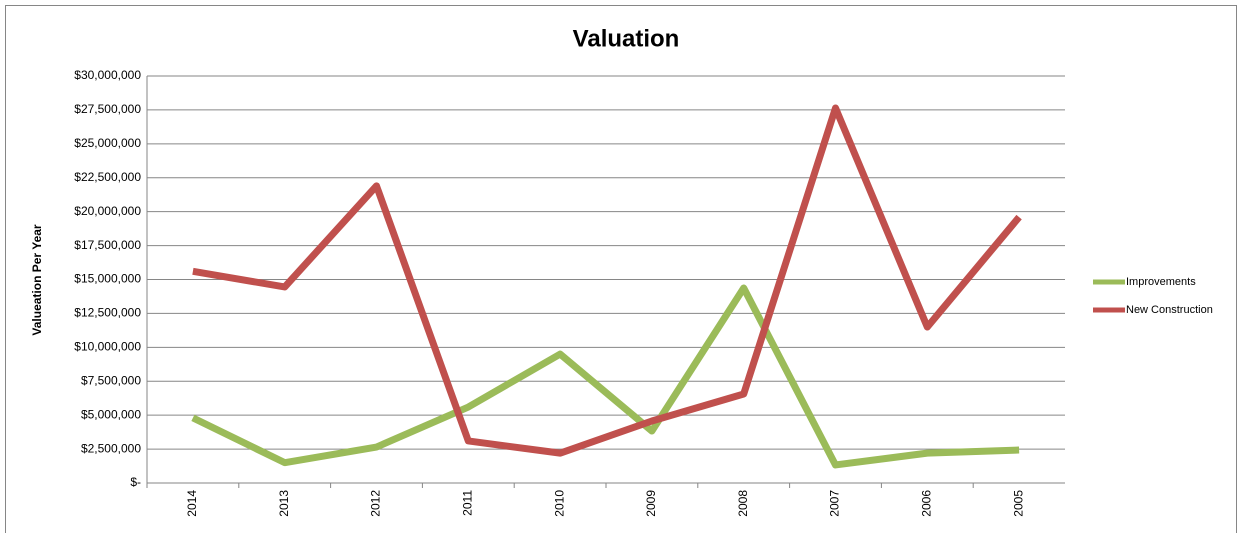  I want to click on x-tick-label: 2006, so click(926, 503).